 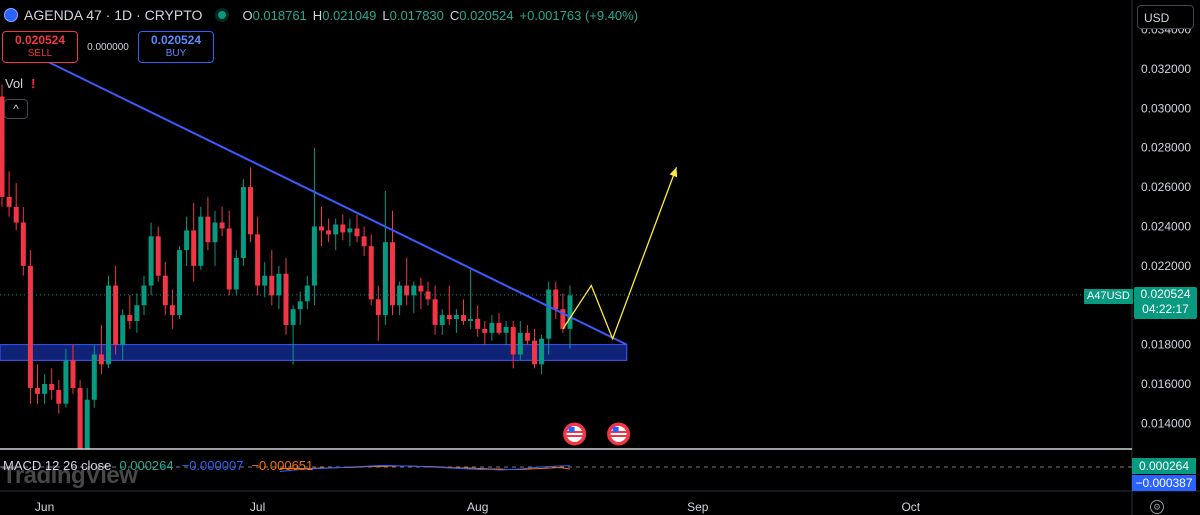 I want to click on macd-label: MACD 12 26 close, so click(x=57, y=465).